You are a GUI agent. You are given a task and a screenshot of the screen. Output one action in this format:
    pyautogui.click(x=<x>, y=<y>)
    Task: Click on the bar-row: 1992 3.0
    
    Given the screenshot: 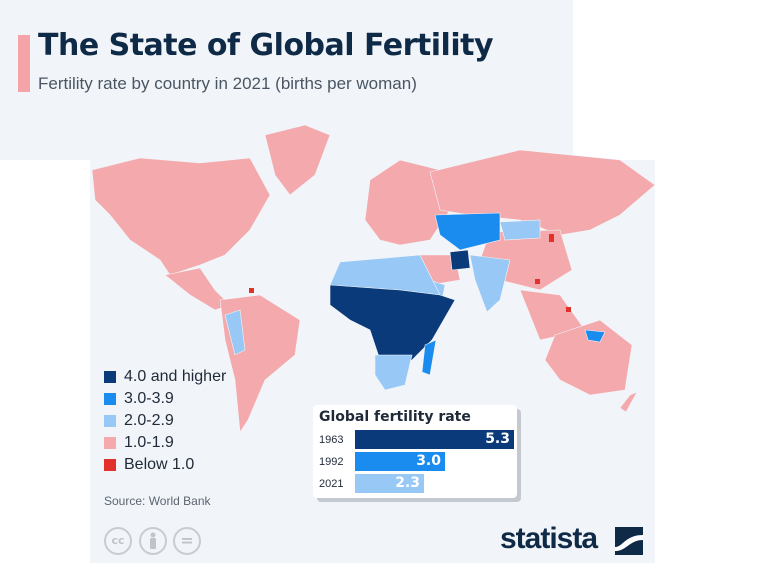 What is the action you would take?
    pyautogui.click(x=379, y=461)
    